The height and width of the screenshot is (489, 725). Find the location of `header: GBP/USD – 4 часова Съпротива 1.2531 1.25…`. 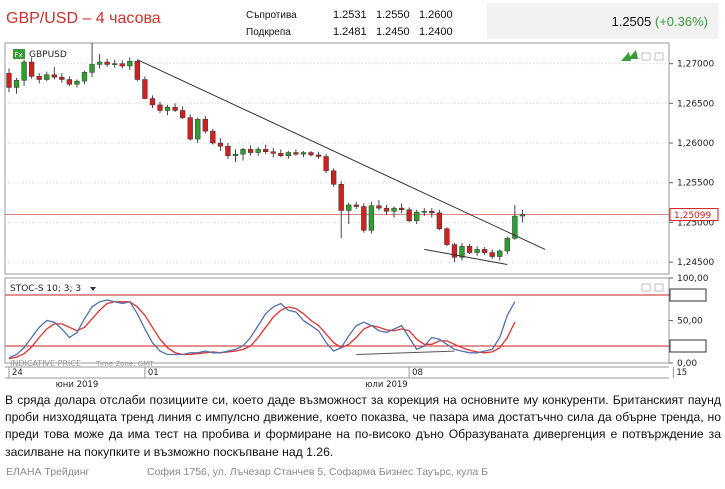

header: GBP/USD – 4 часова Съпротива 1.2531 1.25… is located at coordinates (362, 20).